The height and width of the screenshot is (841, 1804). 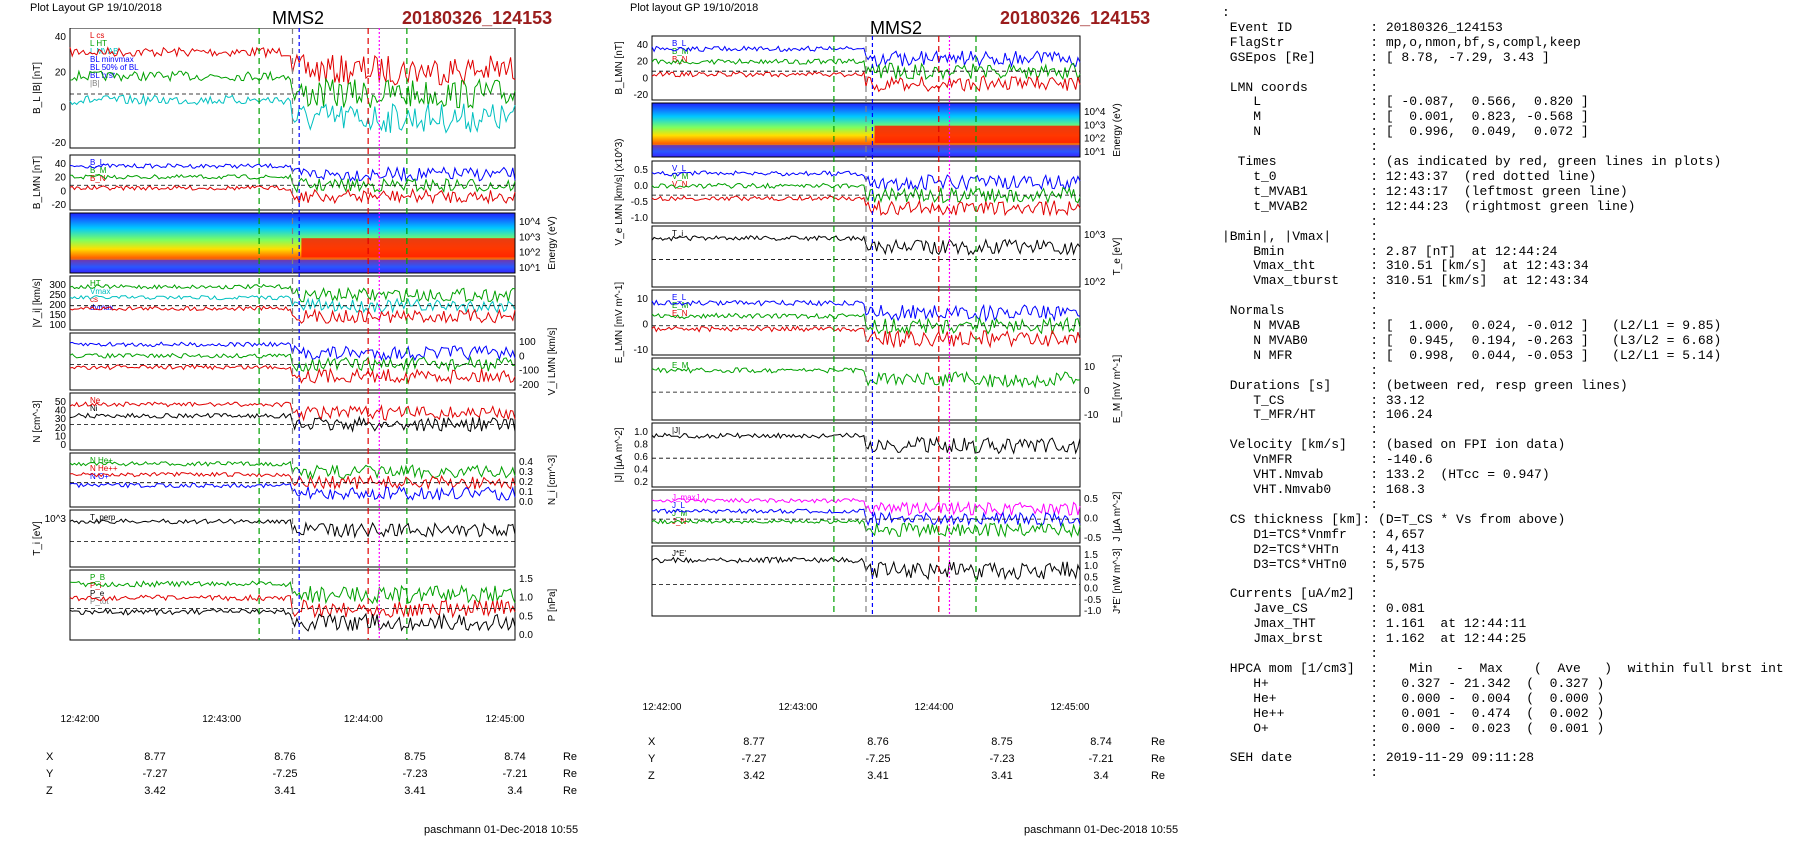 I want to click on info-line: LMN coords :, so click(x=1300, y=87).